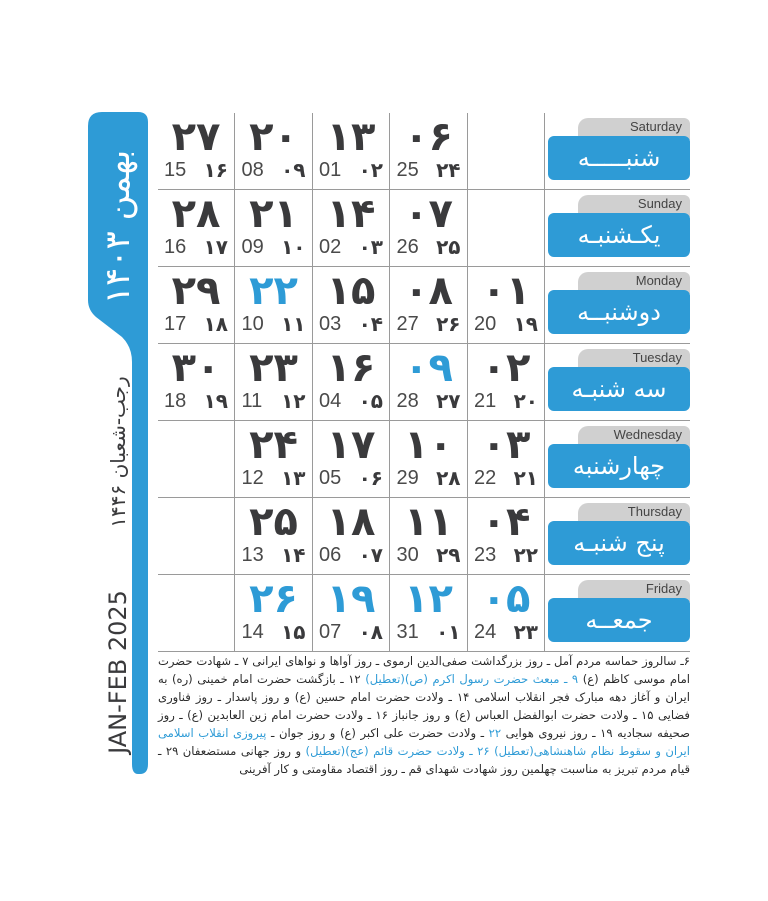 Image resolution: width=768 pixels, height=901 pixels. I want to click on weekday-label: Wednesday چهارشنبه, so click(619, 458).